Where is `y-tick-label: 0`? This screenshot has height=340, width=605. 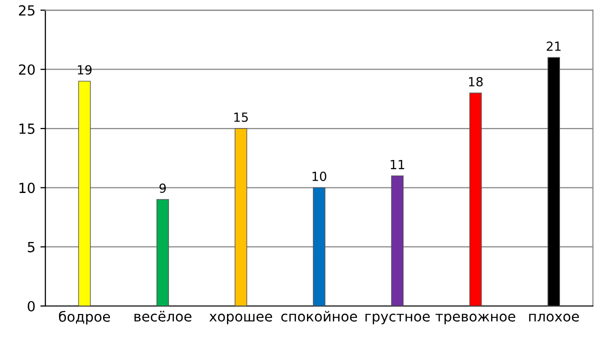 y-tick-label: 0 is located at coordinates (31, 306).